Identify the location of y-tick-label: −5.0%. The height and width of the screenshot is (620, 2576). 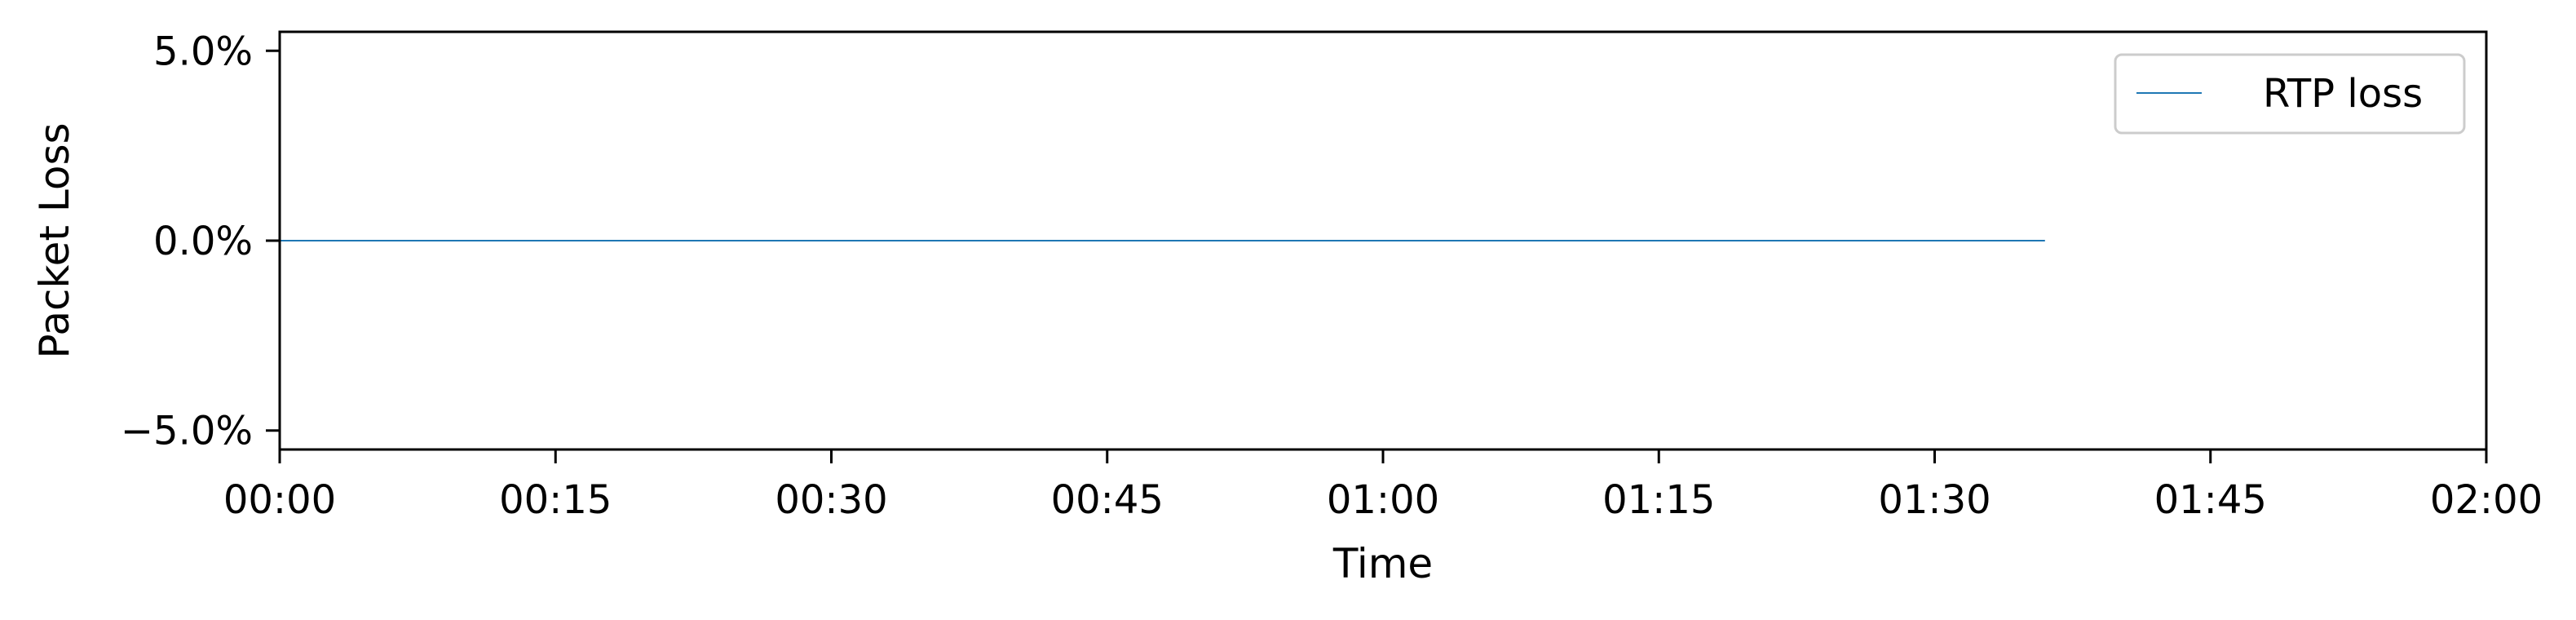
(187, 432).